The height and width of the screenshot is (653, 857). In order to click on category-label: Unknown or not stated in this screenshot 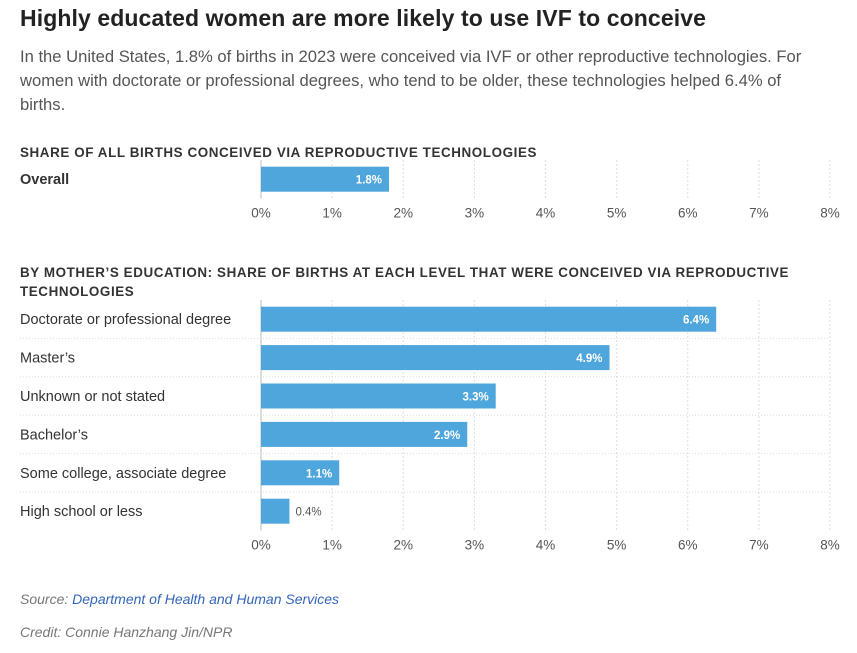, I will do `click(92, 397)`.